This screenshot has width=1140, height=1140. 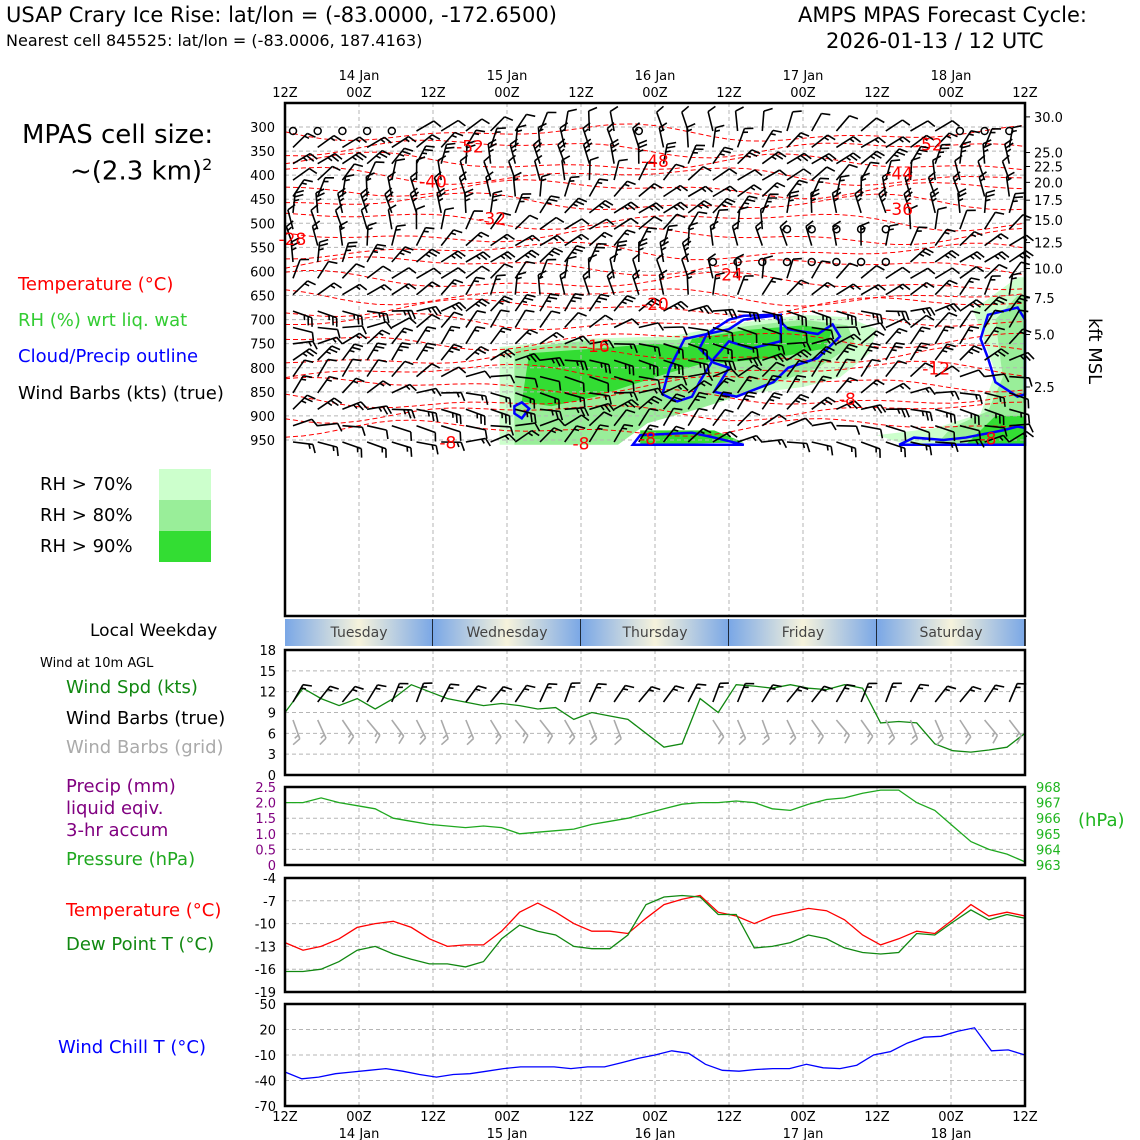 I want to click on temp-label-3: -44, so click(x=899, y=175).